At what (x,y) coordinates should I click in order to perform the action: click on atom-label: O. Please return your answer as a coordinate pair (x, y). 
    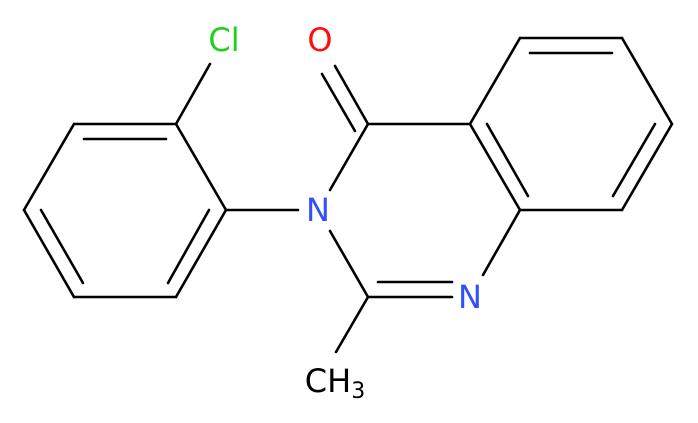
    Looking at the image, I should click on (319, 40).